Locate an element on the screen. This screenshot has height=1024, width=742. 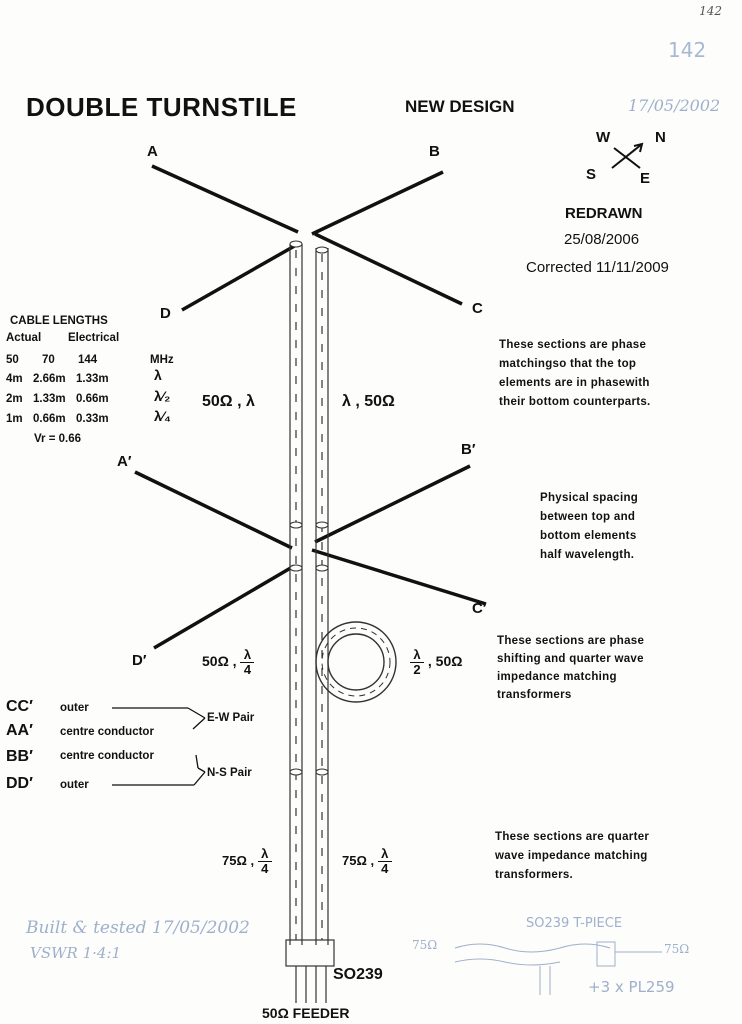
cable-row-1-col-4: λ is located at coordinates (158, 375).